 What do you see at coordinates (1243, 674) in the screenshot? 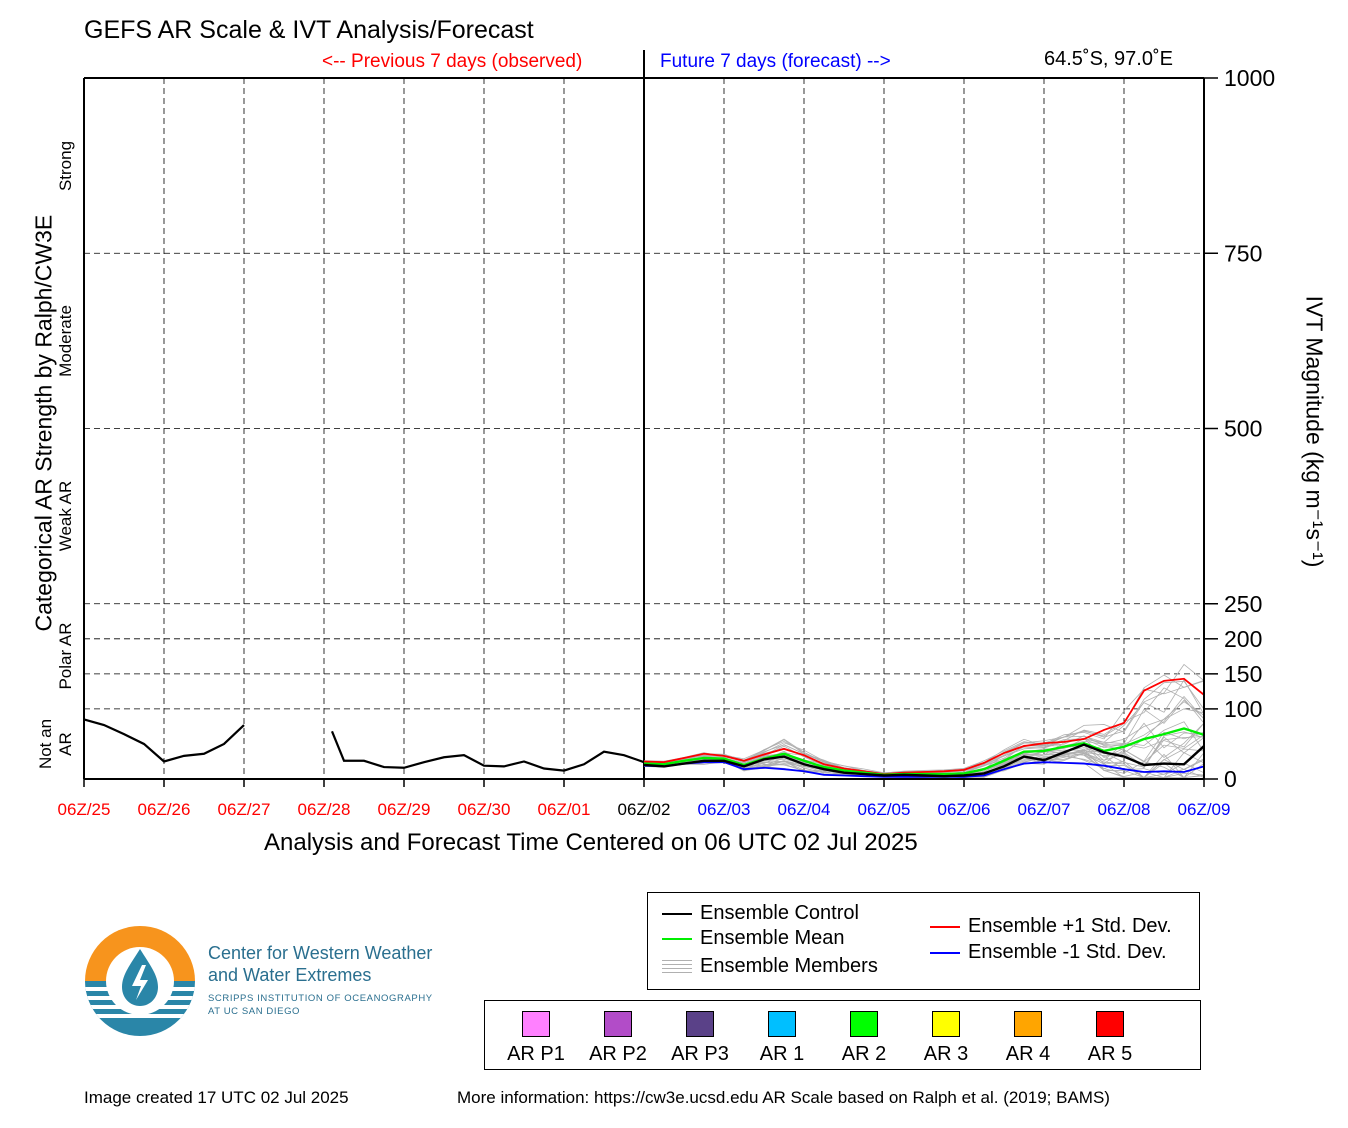
I see `y-tick-label: 150` at bounding box center [1243, 674].